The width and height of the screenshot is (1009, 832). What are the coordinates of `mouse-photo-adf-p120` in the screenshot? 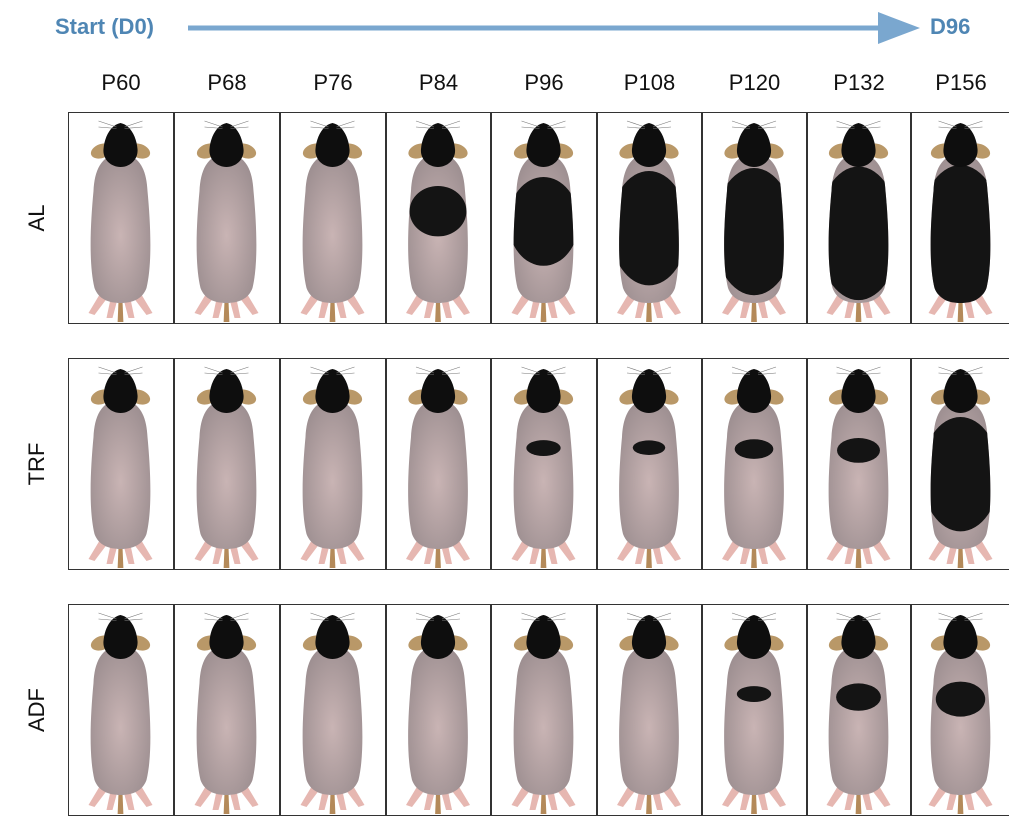 It's located at (754, 710).